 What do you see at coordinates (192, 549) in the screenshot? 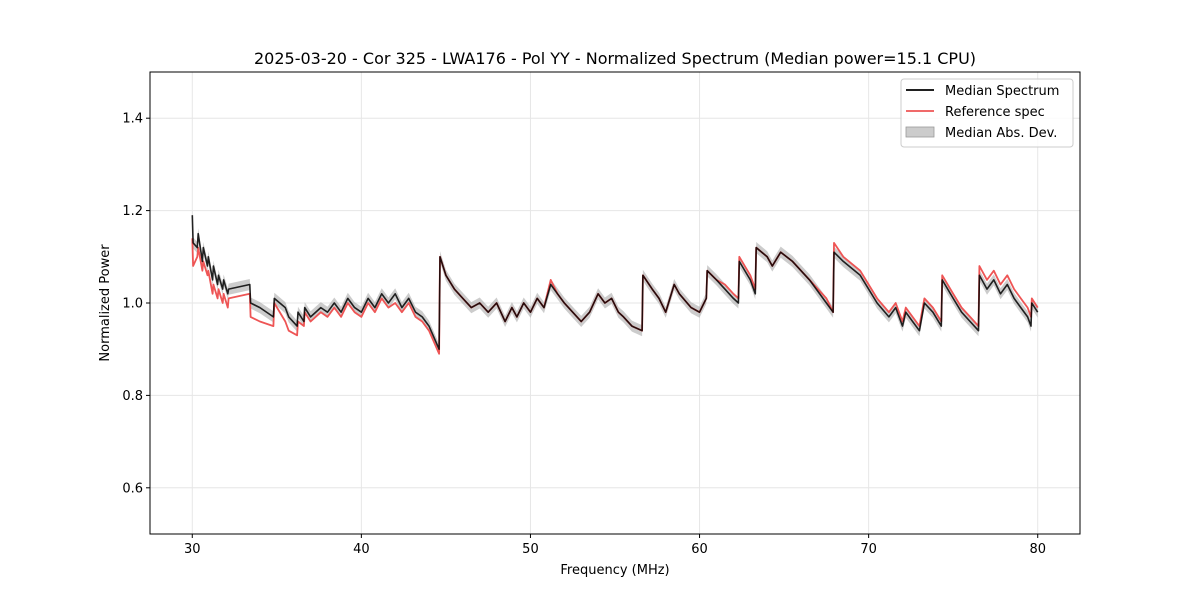
I see `x-tick-label: 30` at bounding box center [192, 549].